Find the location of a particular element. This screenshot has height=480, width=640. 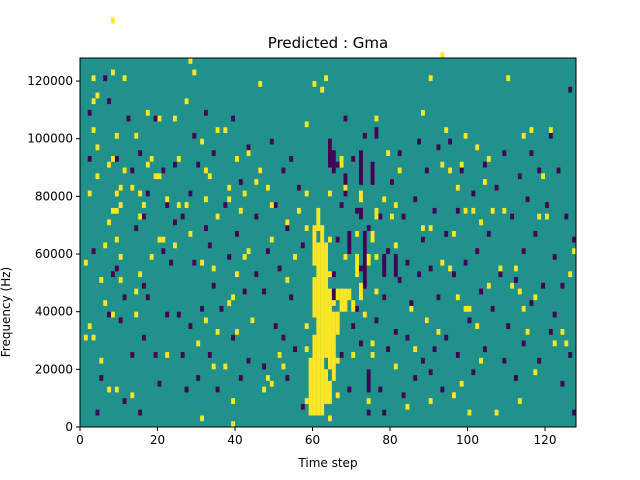

y-tick-label: 120000 is located at coordinates (50, 81).